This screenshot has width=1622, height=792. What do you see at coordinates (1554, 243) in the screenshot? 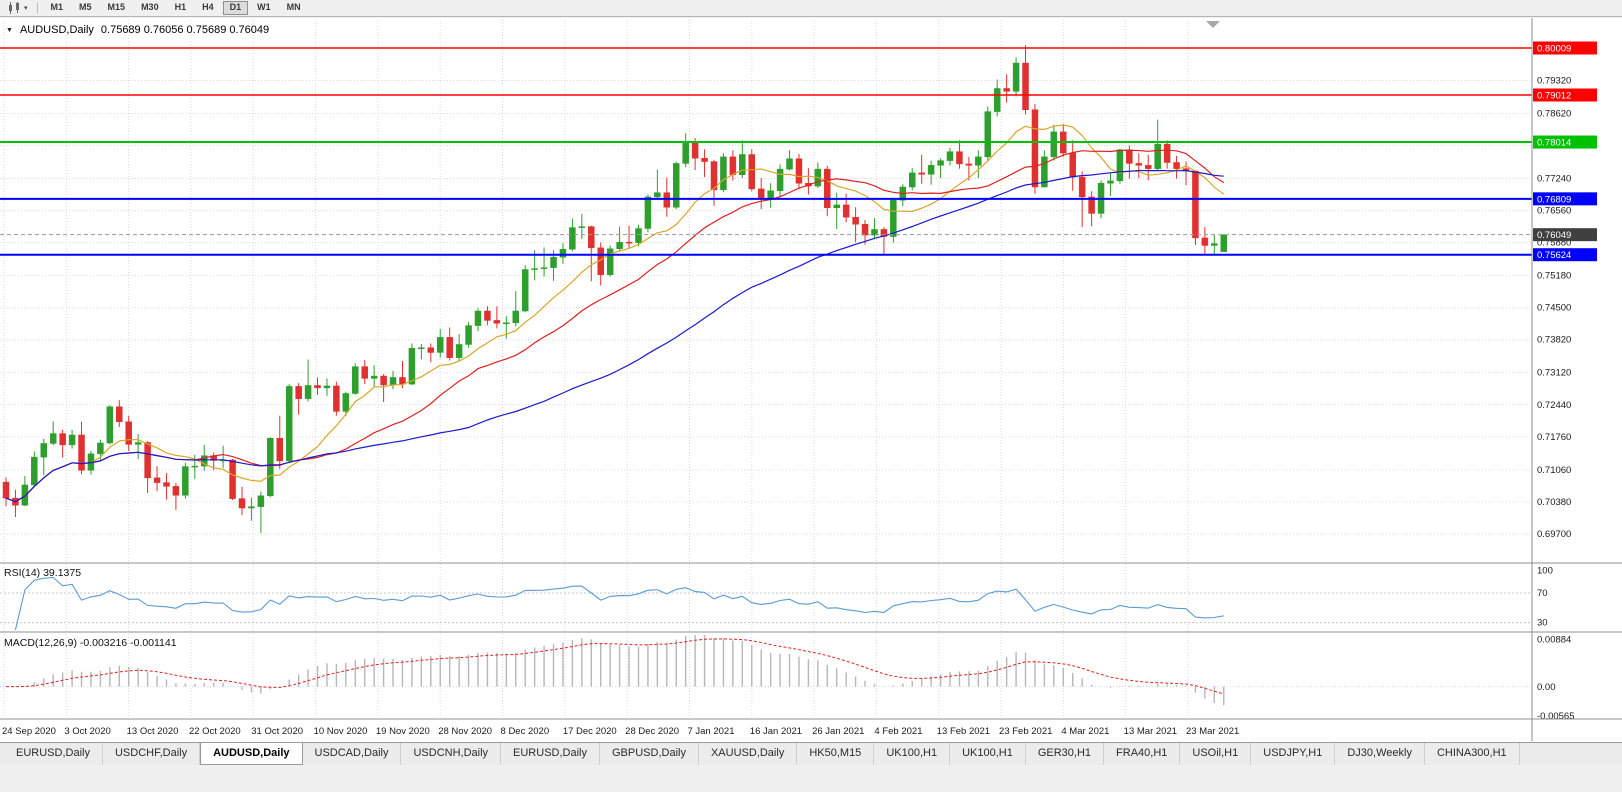
I see `svg-text: 0.75880` at bounding box center [1554, 243].